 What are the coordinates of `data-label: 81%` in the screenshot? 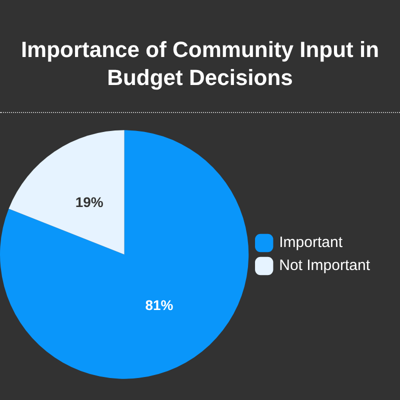 It's located at (159, 304).